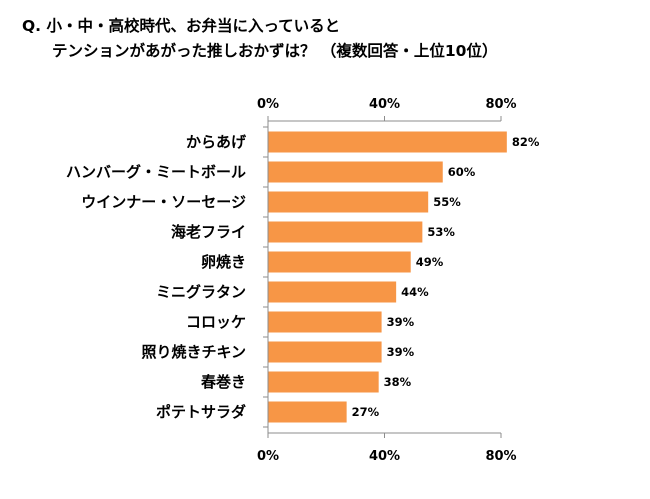  What do you see at coordinates (447, 202) in the screenshot?
I see `value-label: 55%` at bounding box center [447, 202].